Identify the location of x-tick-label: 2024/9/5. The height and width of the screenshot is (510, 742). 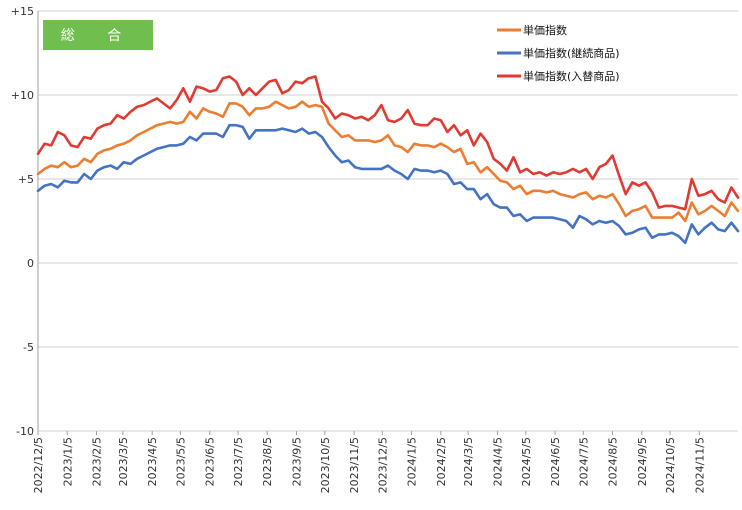
(642, 461).